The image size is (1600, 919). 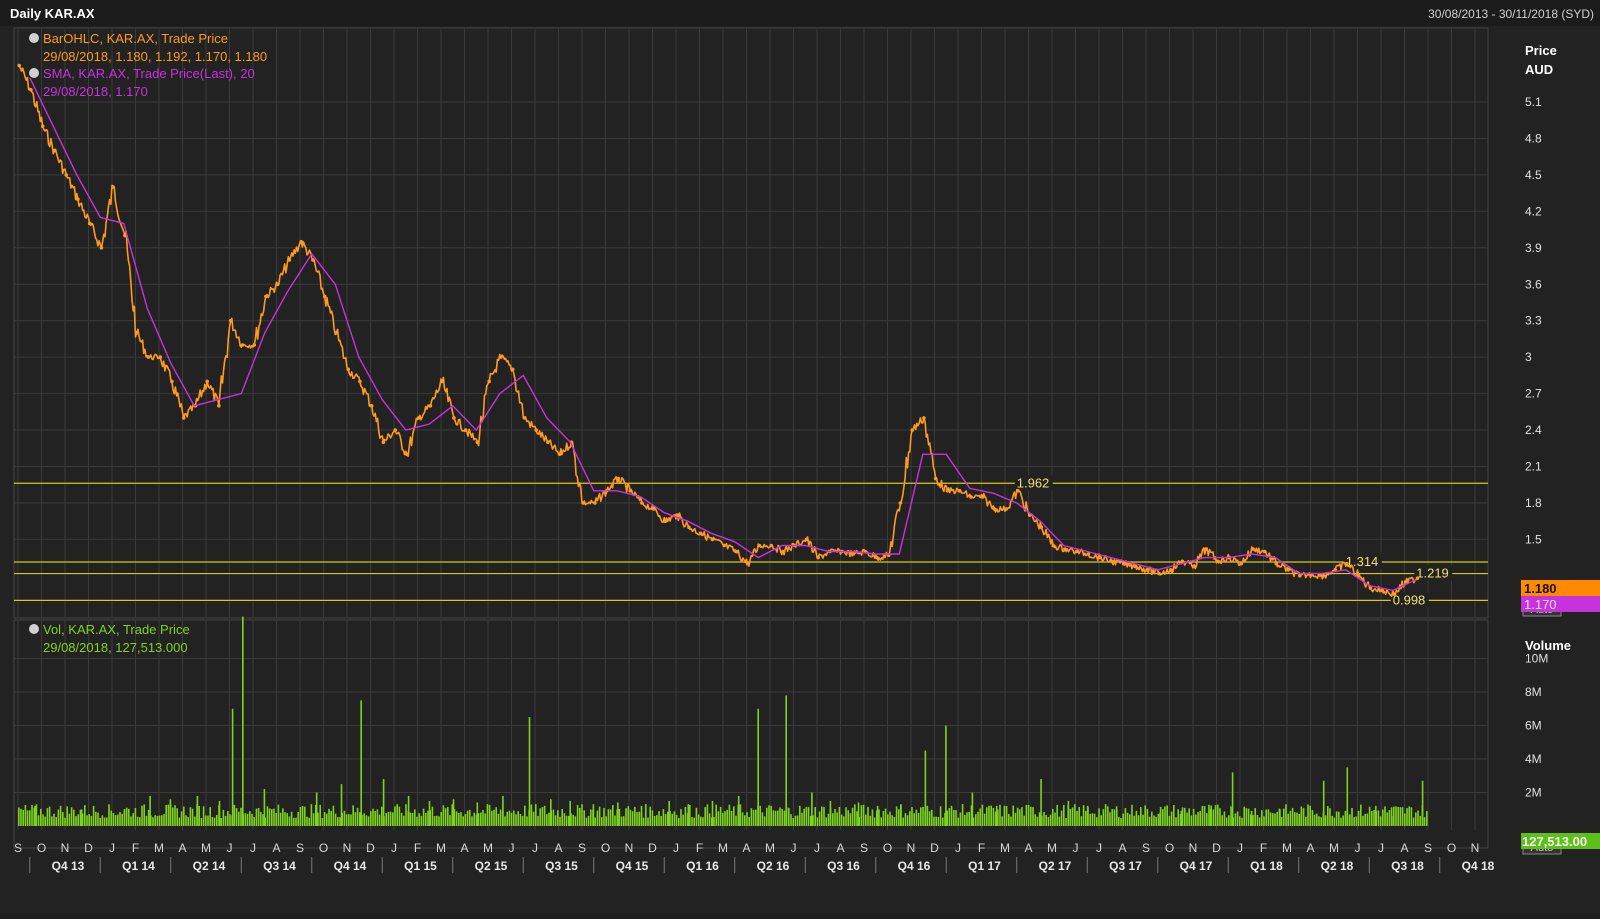 What do you see at coordinates (1533, 138) in the screenshot?
I see `price-tick-label: 4.8` at bounding box center [1533, 138].